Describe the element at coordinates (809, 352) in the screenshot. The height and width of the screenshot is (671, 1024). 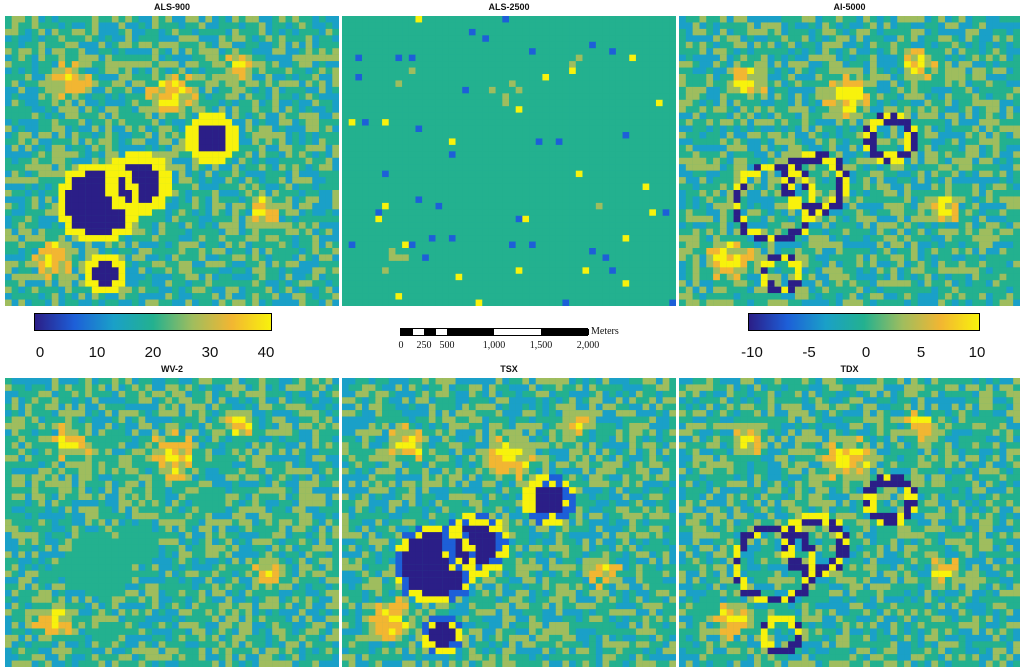
I see `colorbar-tick: -5` at that location.